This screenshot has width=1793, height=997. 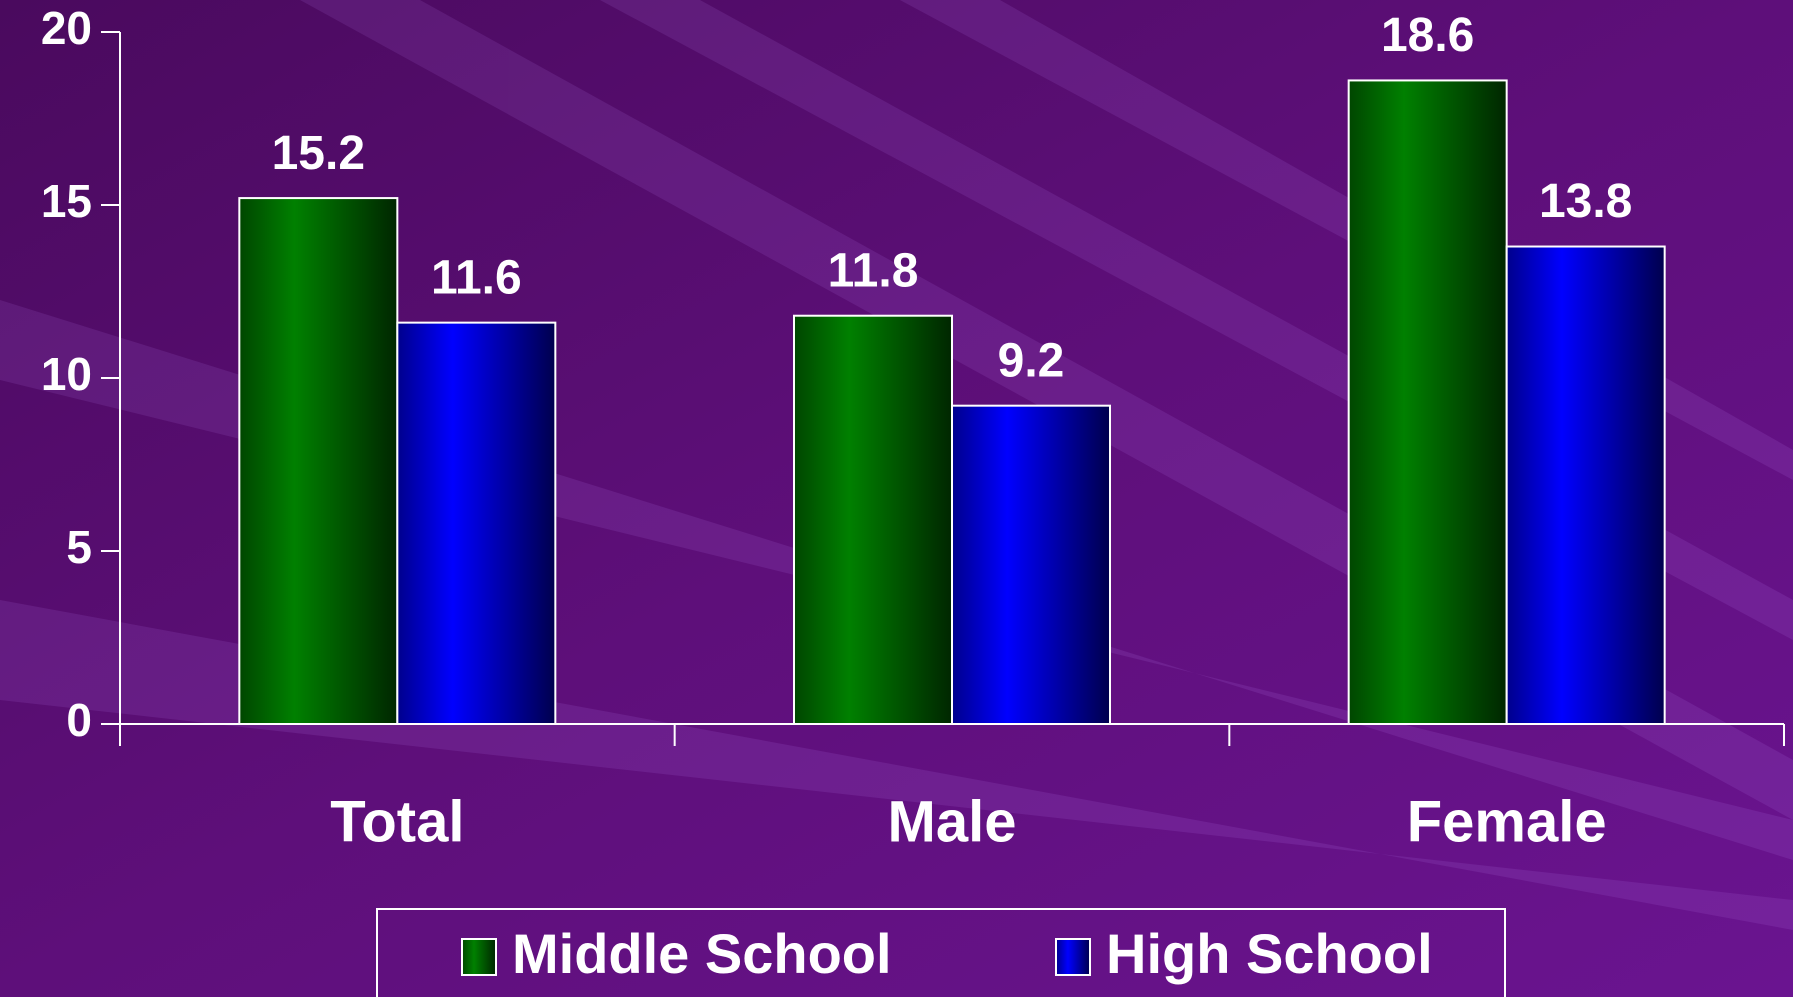 What do you see at coordinates (66, 374) in the screenshot?
I see `y-tick-label: 10` at bounding box center [66, 374].